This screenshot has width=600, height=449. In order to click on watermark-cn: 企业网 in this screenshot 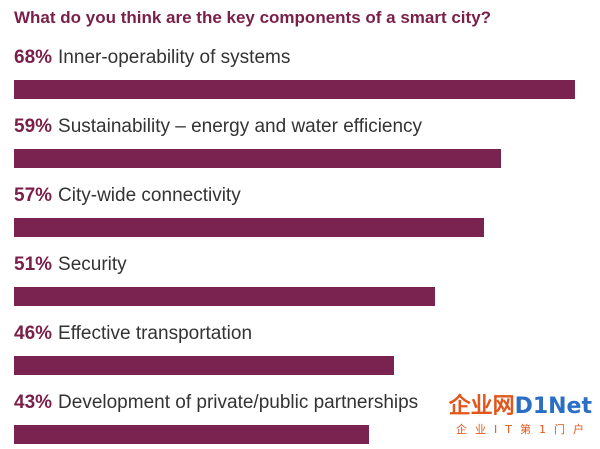, I will do `click(481, 406)`.